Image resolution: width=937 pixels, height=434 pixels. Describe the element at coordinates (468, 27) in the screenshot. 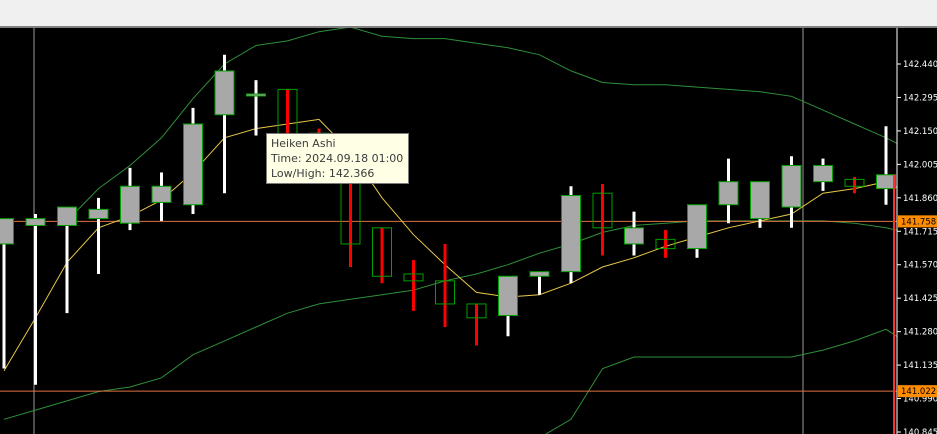

I see `toolbar-divider` at that location.